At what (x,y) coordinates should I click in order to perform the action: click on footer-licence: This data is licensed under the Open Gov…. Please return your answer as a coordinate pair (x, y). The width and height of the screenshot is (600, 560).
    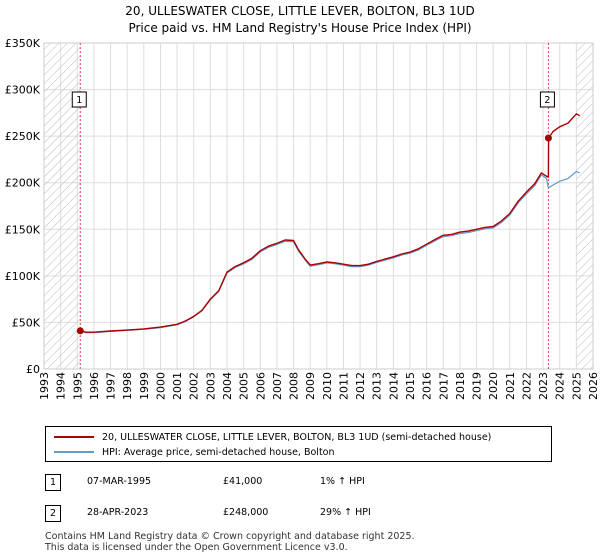
    Looking at the image, I should click on (196, 547).